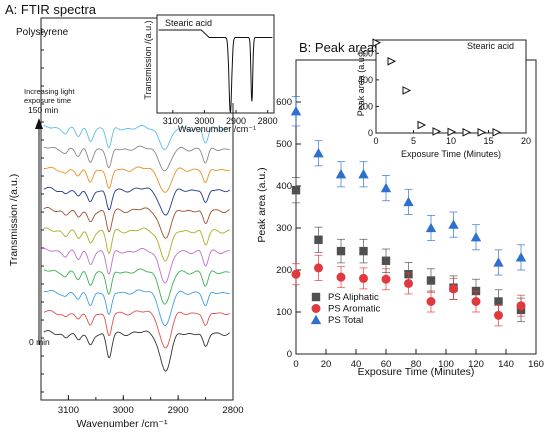 Image resolution: width=550 pixels, height=433 pixels. Describe the element at coordinates (232, 410) in the screenshot. I see `panel-a-xtick-label: 2800` at that location.